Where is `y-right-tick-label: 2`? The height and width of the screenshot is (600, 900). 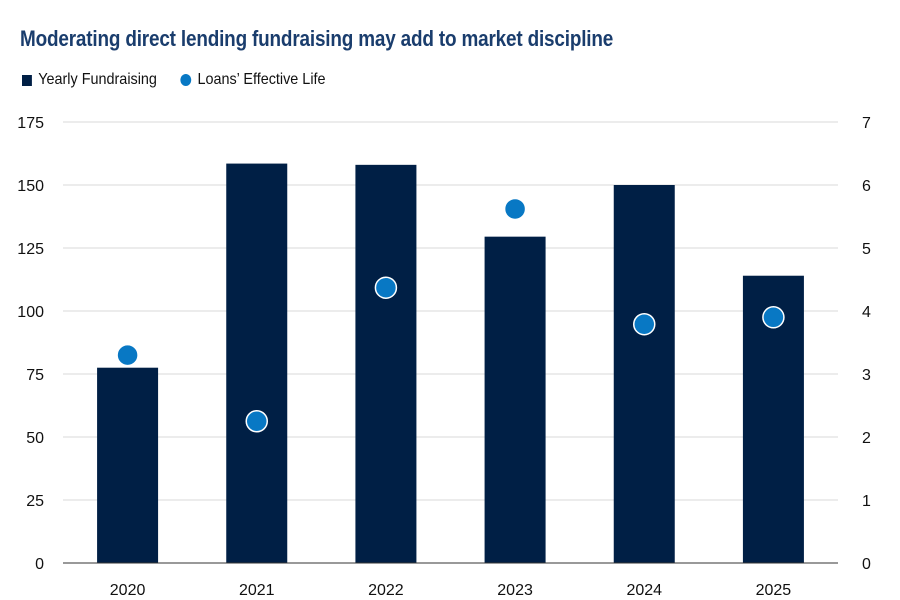
y-right-tick-label: 2 is located at coordinates (866, 438).